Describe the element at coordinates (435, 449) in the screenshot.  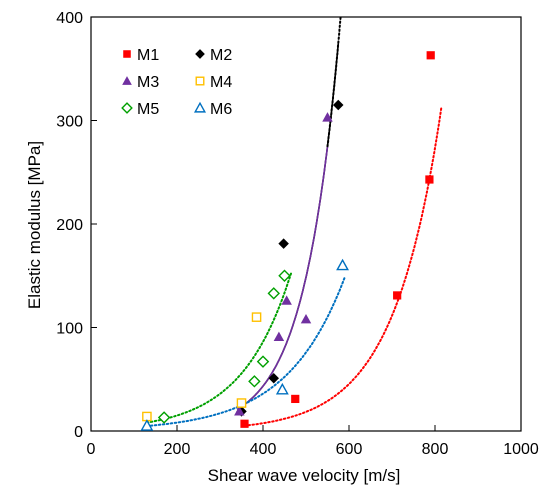
I see `x-tick-label: 800` at that location.